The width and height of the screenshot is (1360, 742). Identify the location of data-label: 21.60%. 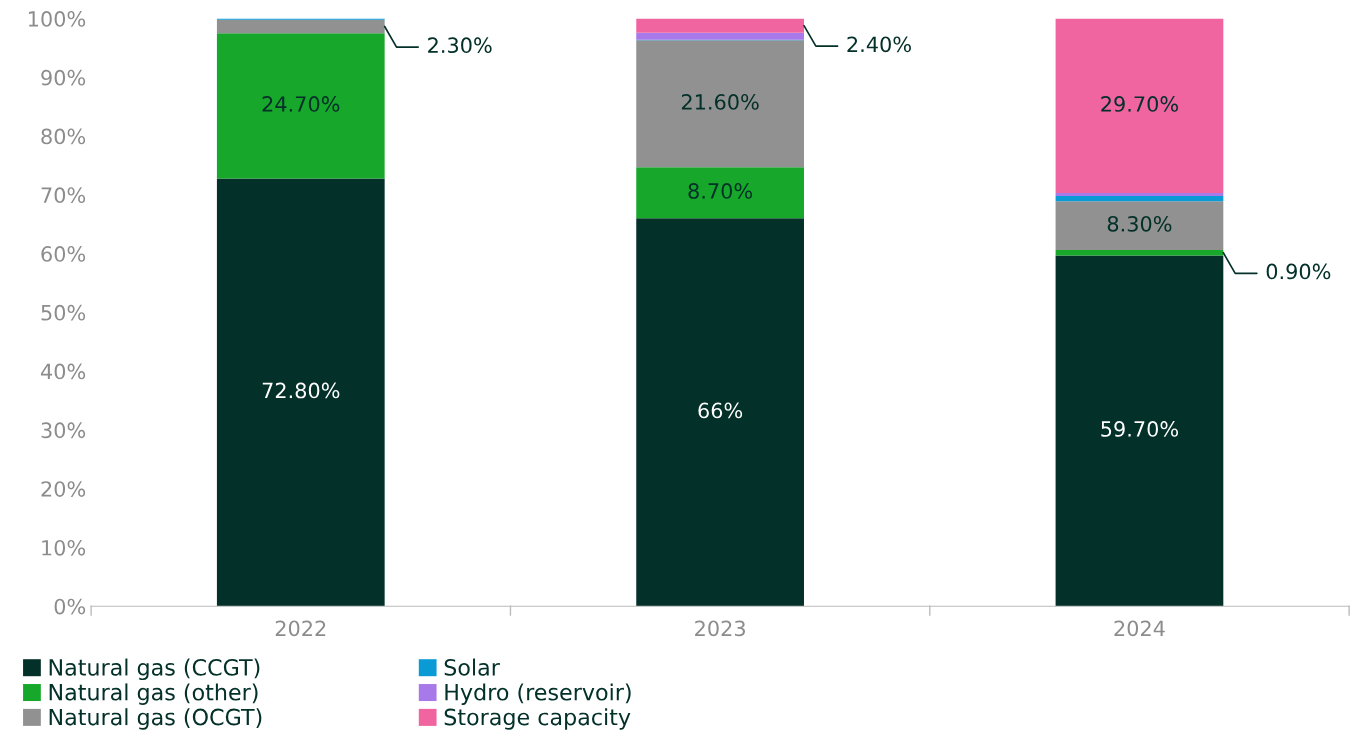
(720, 102).